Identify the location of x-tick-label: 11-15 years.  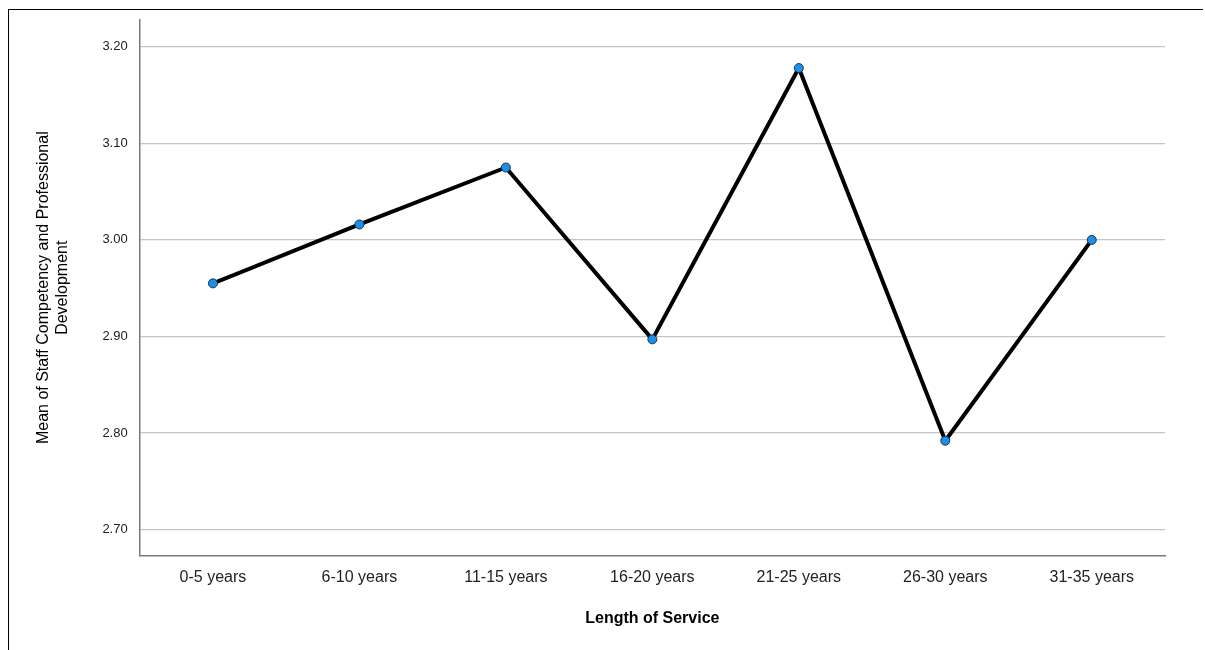
(506, 576).